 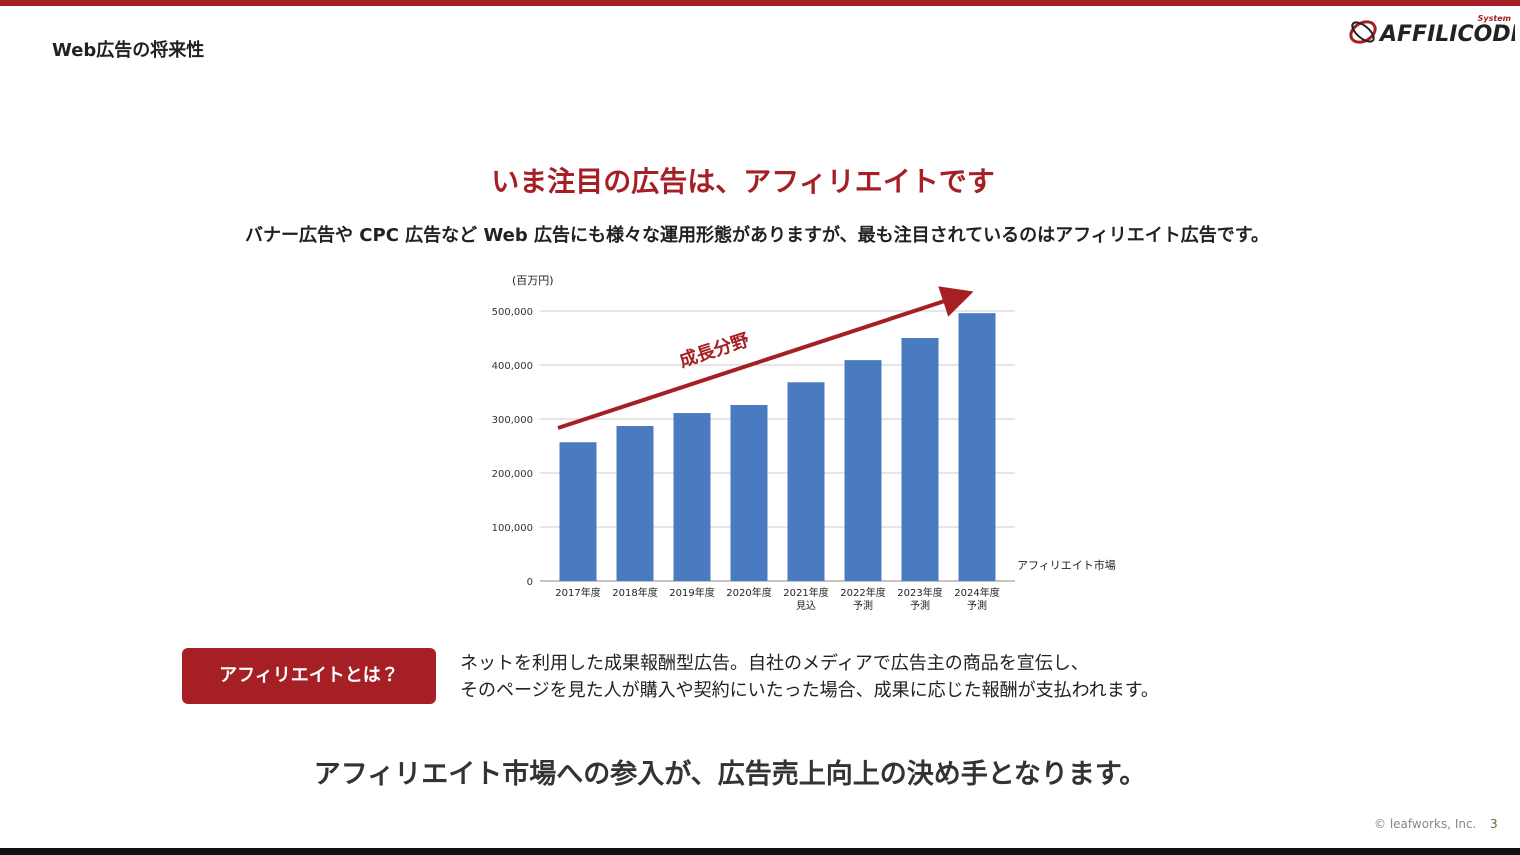 What do you see at coordinates (1494, 824) in the screenshot?
I see `page-number: 3` at bounding box center [1494, 824].